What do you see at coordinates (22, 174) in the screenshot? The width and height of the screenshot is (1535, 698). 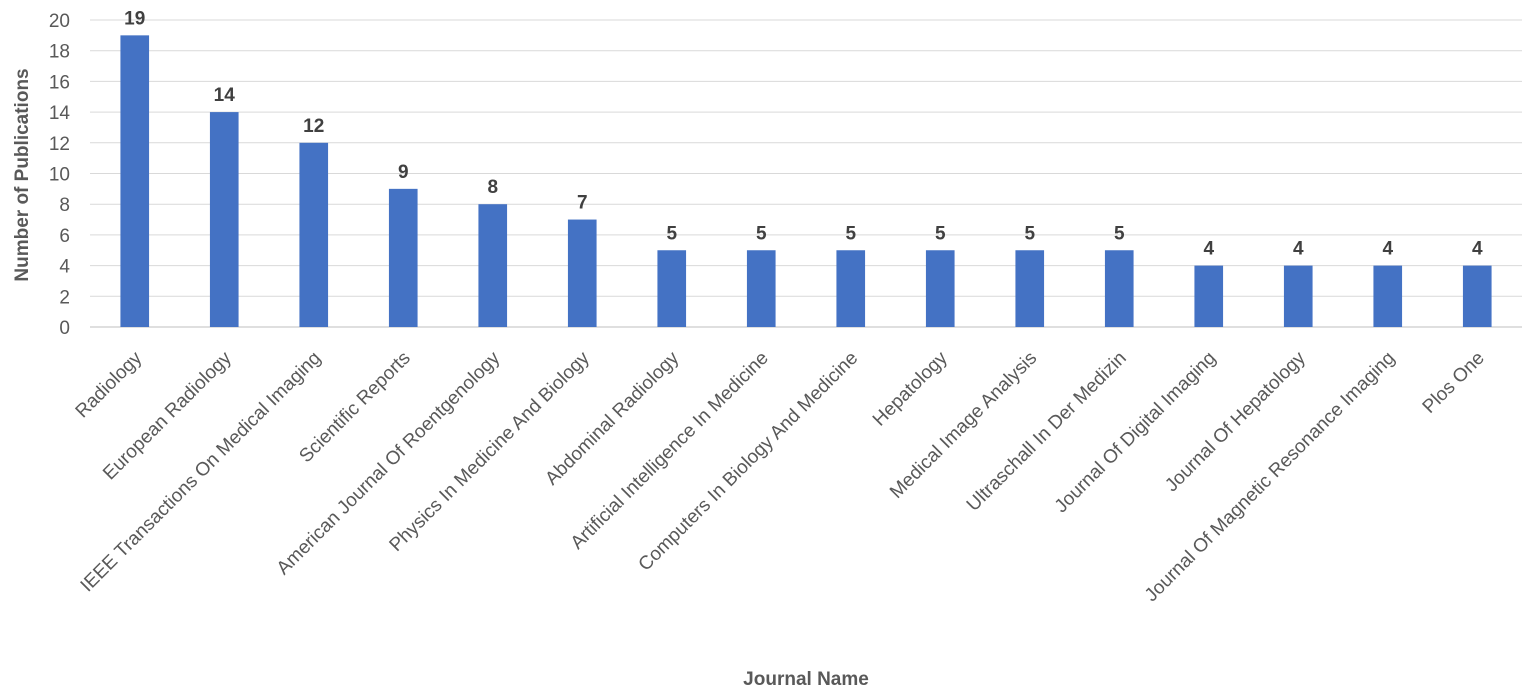 I see `y-axis-title: Number of Publications` at bounding box center [22, 174].